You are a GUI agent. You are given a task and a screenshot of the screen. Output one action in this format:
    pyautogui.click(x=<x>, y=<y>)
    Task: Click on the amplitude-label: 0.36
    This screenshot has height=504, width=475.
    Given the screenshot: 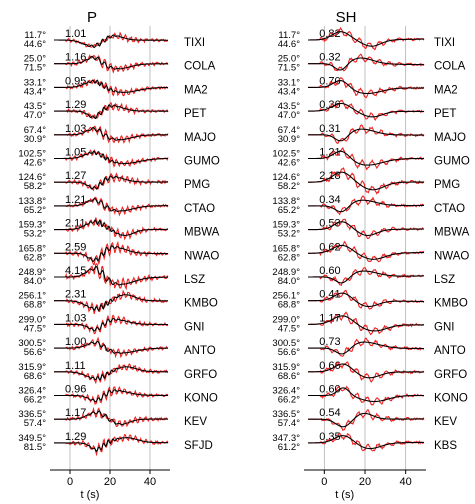 What is the action you would take?
    pyautogui.click(x=329, y=105)
    